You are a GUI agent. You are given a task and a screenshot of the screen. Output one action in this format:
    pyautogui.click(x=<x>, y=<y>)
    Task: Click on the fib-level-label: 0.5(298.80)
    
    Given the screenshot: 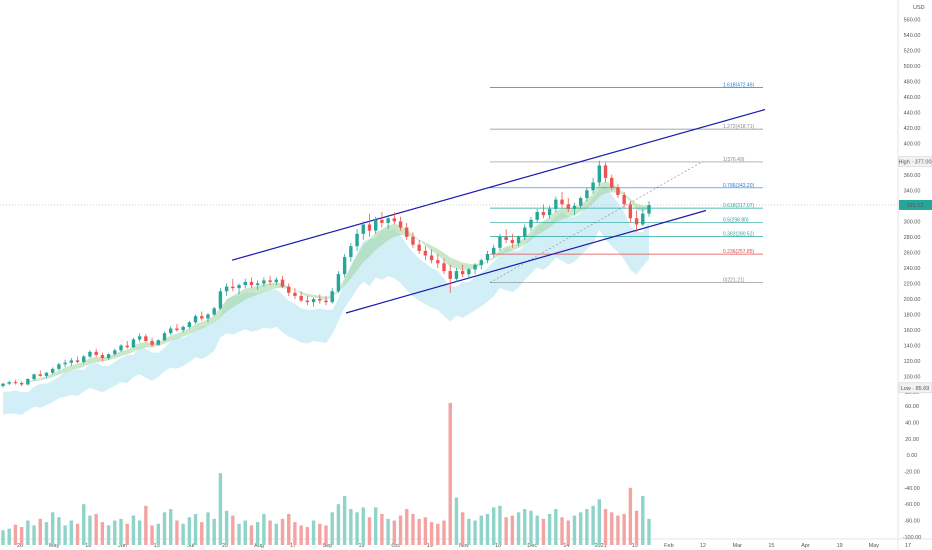 What is the action you would take?
    pyautogui.click(x=736, y=220)
    